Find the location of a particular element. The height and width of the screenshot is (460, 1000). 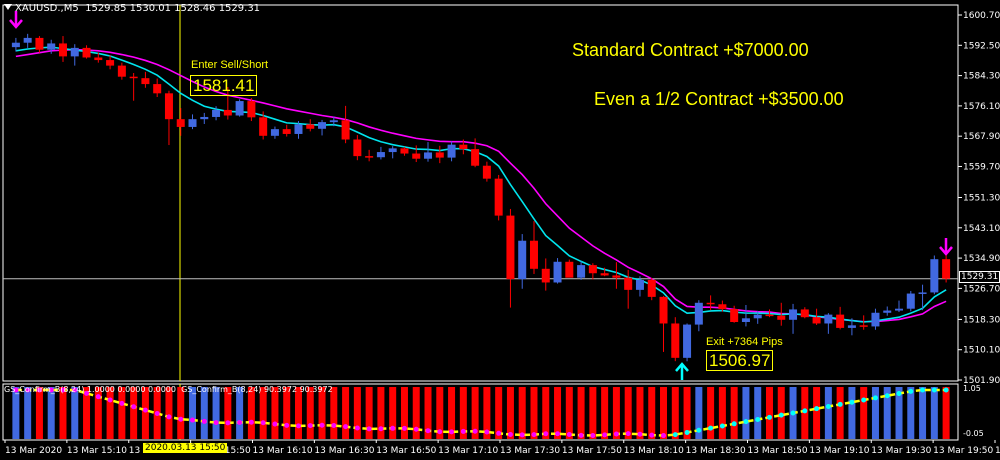

price-tick-label: 1592.50 is located at coordinates (981, 46).